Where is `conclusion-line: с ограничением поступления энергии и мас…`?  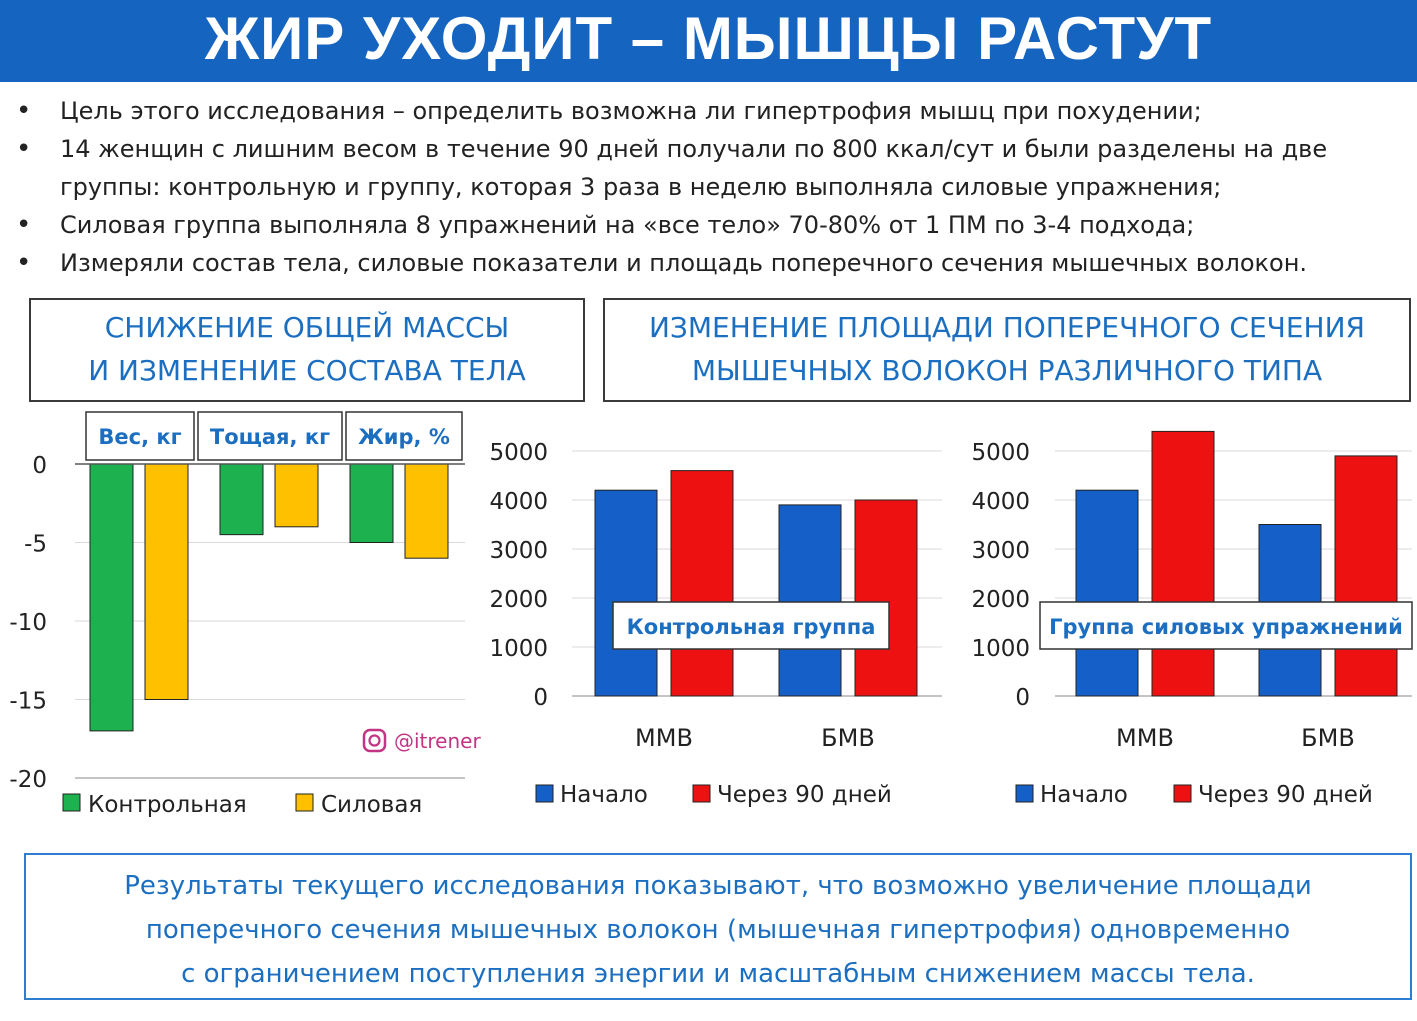 conclusion-line: с ограничением поступления энергии и мас… is located at coordinates (718, 974).